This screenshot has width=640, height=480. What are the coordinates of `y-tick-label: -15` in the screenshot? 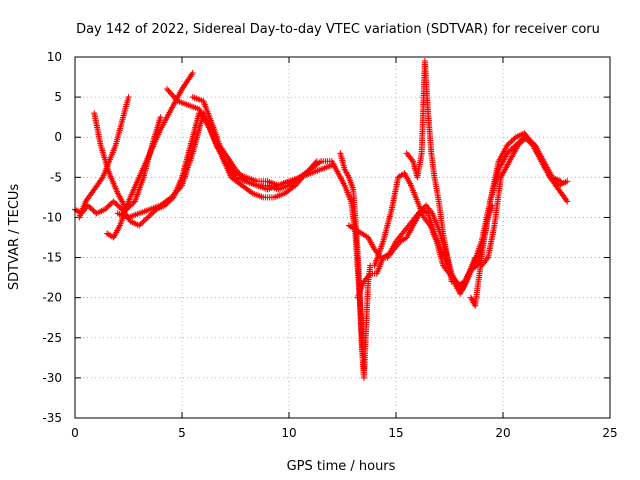 It's located at (52, 258).